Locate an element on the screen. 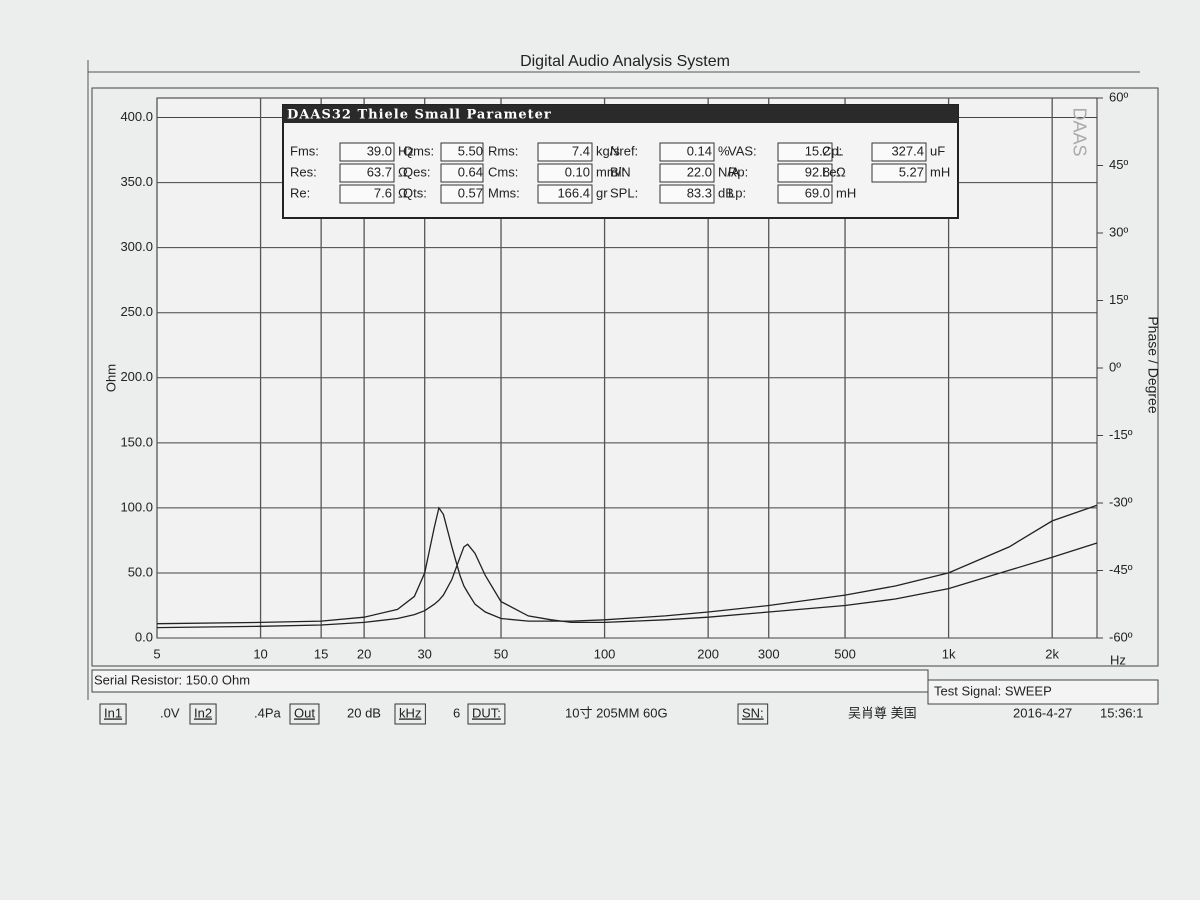 This screenshot has height=900, width=1200. x-axis-label: Hz is located at coordinates (1118, 659).